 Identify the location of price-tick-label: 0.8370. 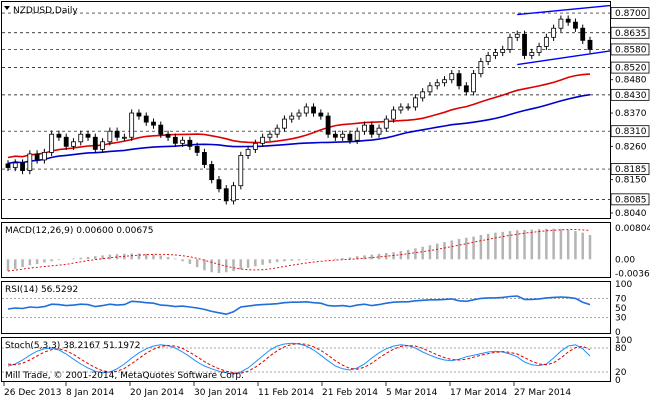
(631, 114).